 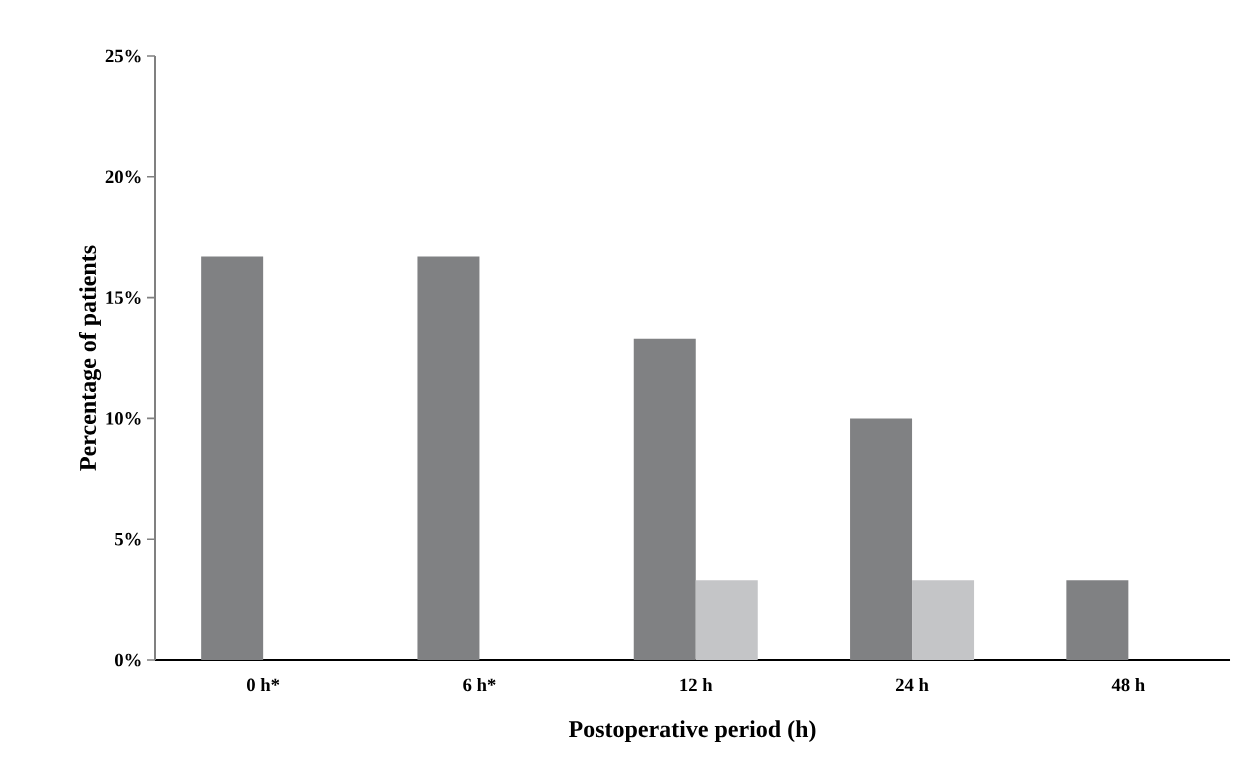 I want to click on y-tick-label: 25%, so click(x=123, y=56).